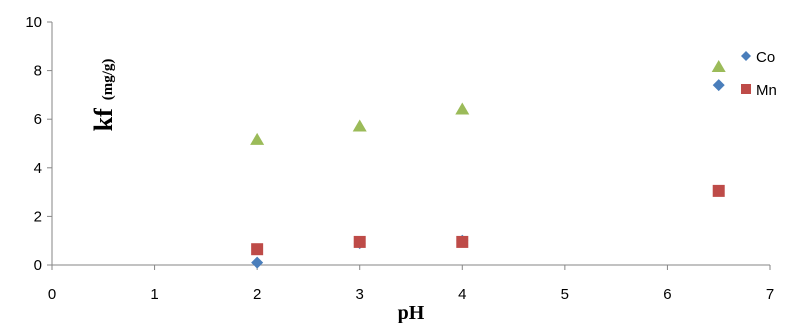 This screenshot has height=323, width=790. Describe the element at coordinates (770, 294) in the screenshot. I see `x-tick-label: 7` at that location.